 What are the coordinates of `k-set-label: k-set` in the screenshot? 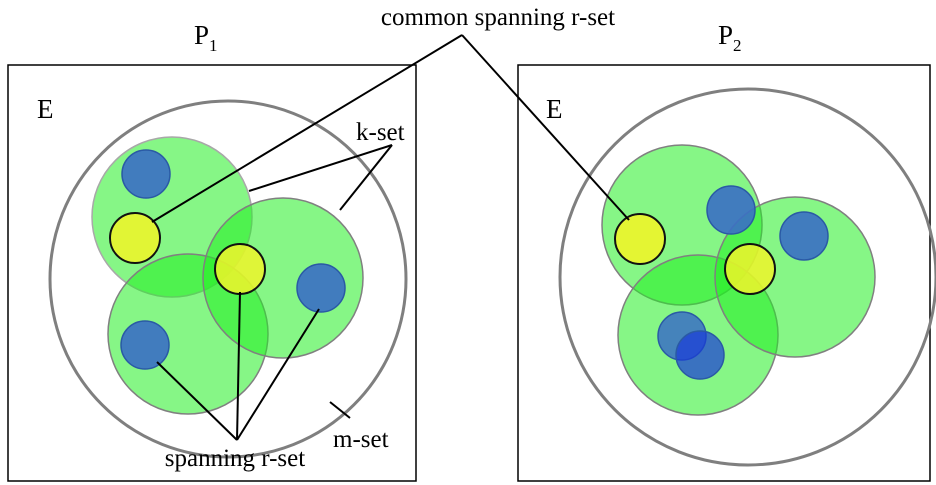 It's located at (380, 132).